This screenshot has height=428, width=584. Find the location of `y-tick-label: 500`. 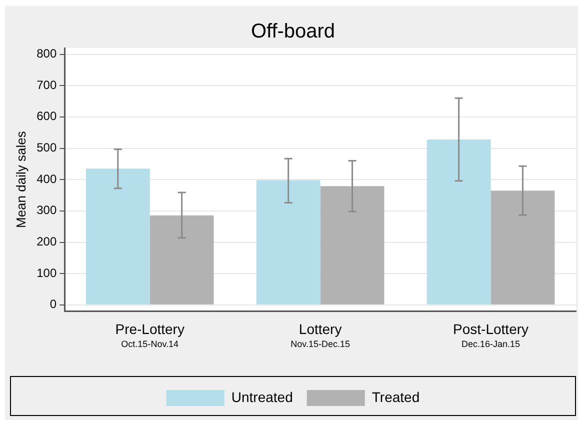

y-tick-label: 500 is located at coordinates (46, 147).